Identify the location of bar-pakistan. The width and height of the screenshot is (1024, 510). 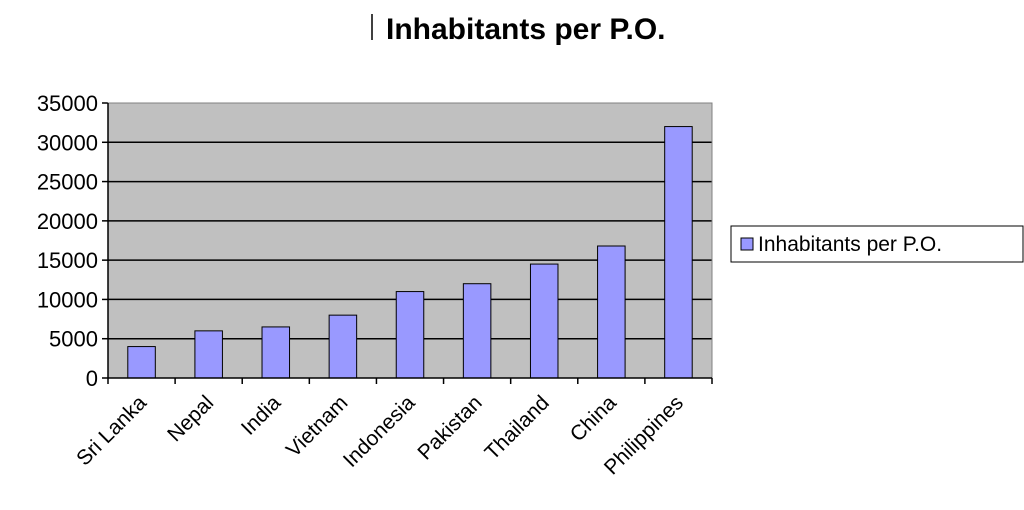
(477, 331).